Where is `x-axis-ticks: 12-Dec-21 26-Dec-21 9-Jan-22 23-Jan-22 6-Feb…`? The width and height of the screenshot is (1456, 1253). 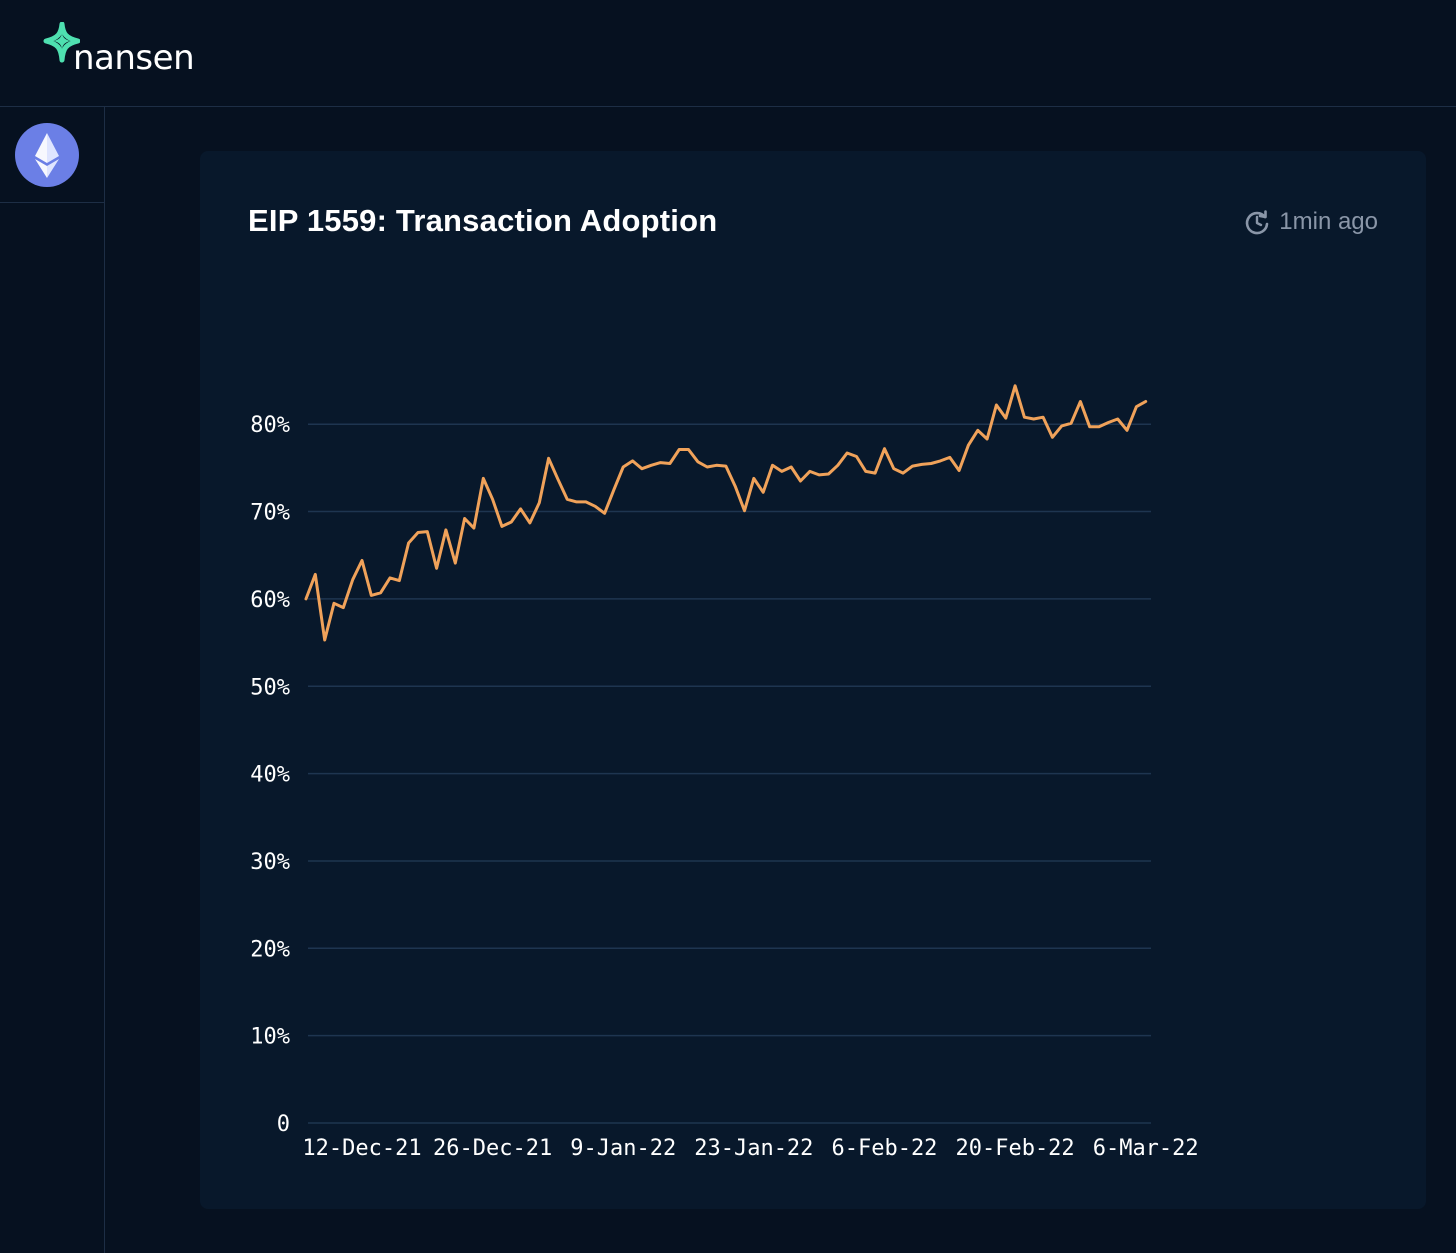
x-axis-ticks: 12-Dec-21 26-Dec-21 9-Jan-22 23-Jan-22 6-Feb… is located at coordinates (750, 1148).